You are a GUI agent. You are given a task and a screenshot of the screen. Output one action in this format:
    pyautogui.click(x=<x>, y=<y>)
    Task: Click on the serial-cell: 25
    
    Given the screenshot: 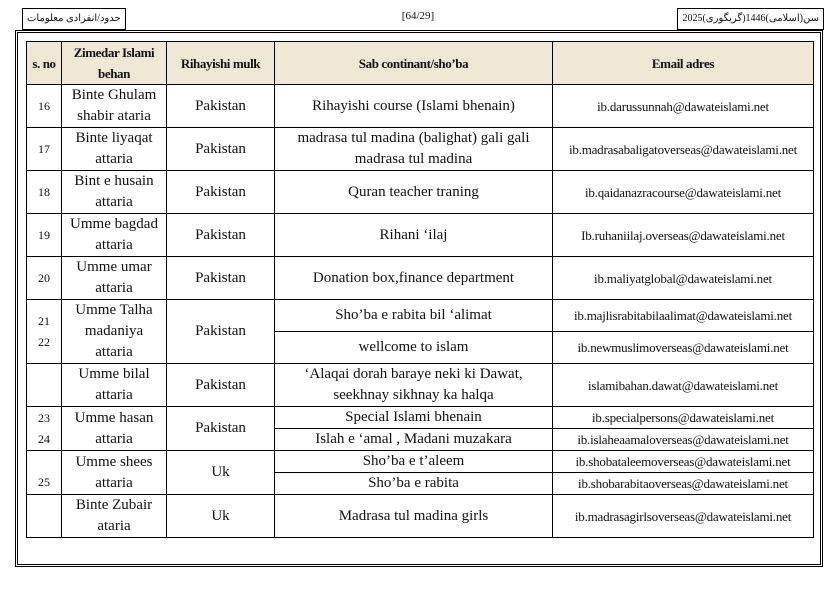 What is the action you would take?
    pyautogui.click(x=44, y=472)
    